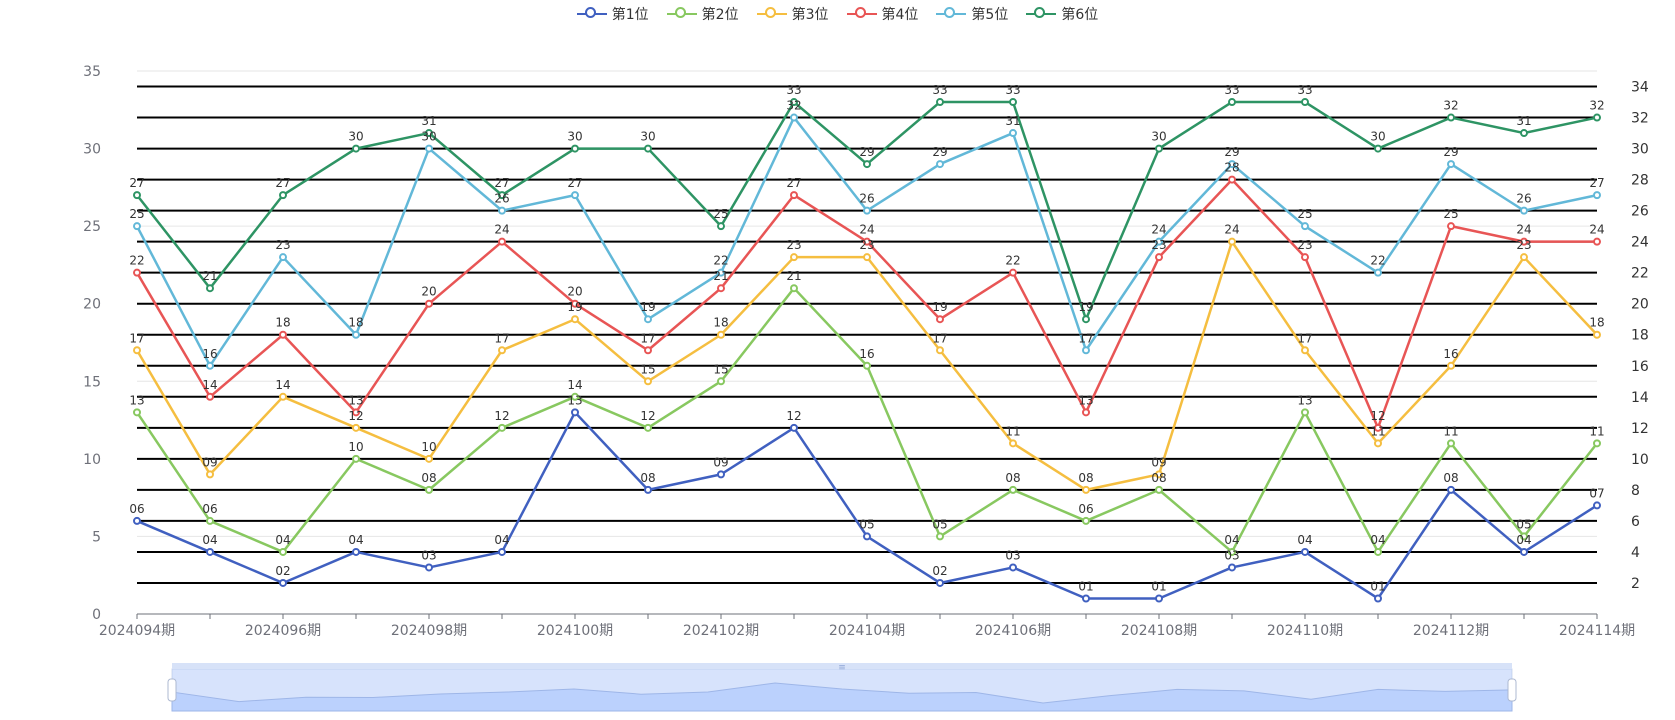 This screenshot has height=720, width=1675. I want to click on zoom-handle-left, so click(172, 690).